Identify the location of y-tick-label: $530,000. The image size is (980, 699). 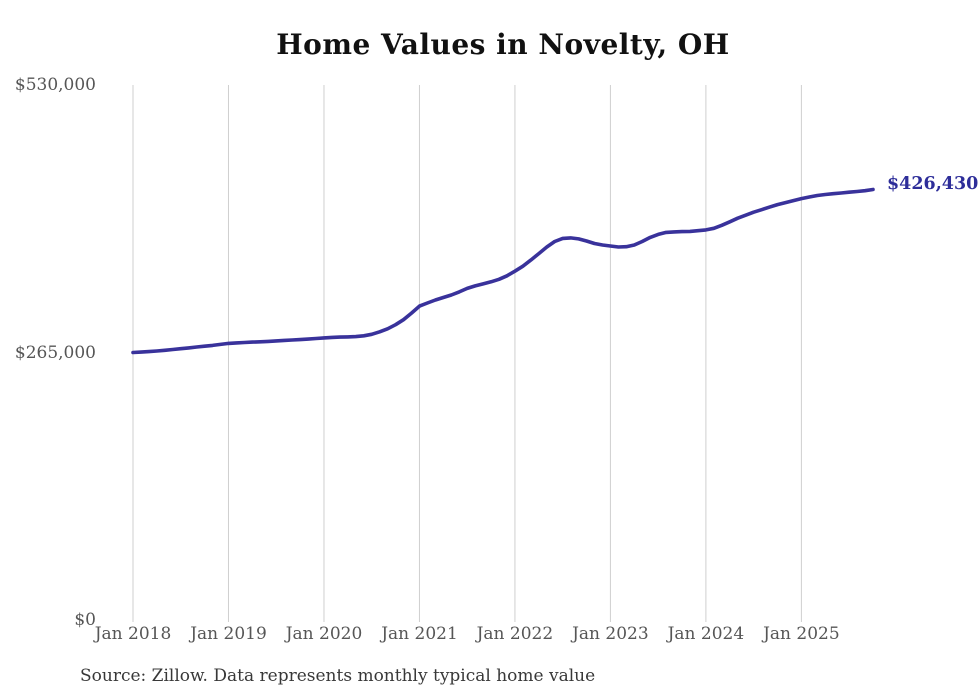
(55, 85).